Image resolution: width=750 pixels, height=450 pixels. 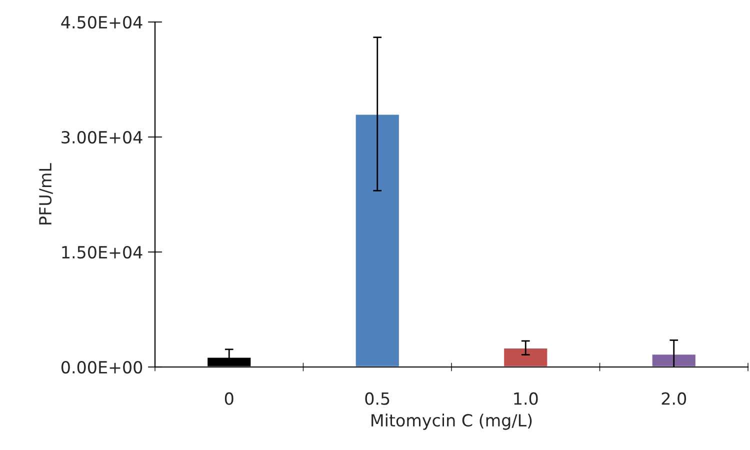 I want to click on x-tick-label: 1.0, so click(x=526, y=398).